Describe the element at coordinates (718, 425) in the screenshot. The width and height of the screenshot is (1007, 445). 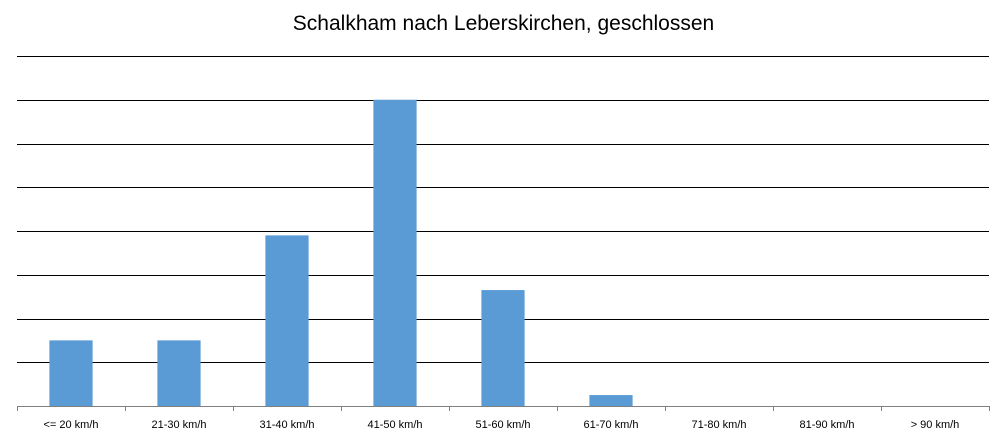
I see `x-tick-label: 71-80 km/h` at that location.